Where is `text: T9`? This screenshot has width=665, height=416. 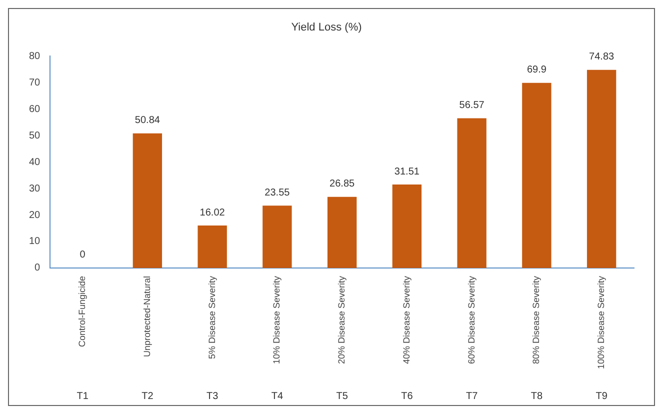 text: T9 is located at coordinates (602, 396).